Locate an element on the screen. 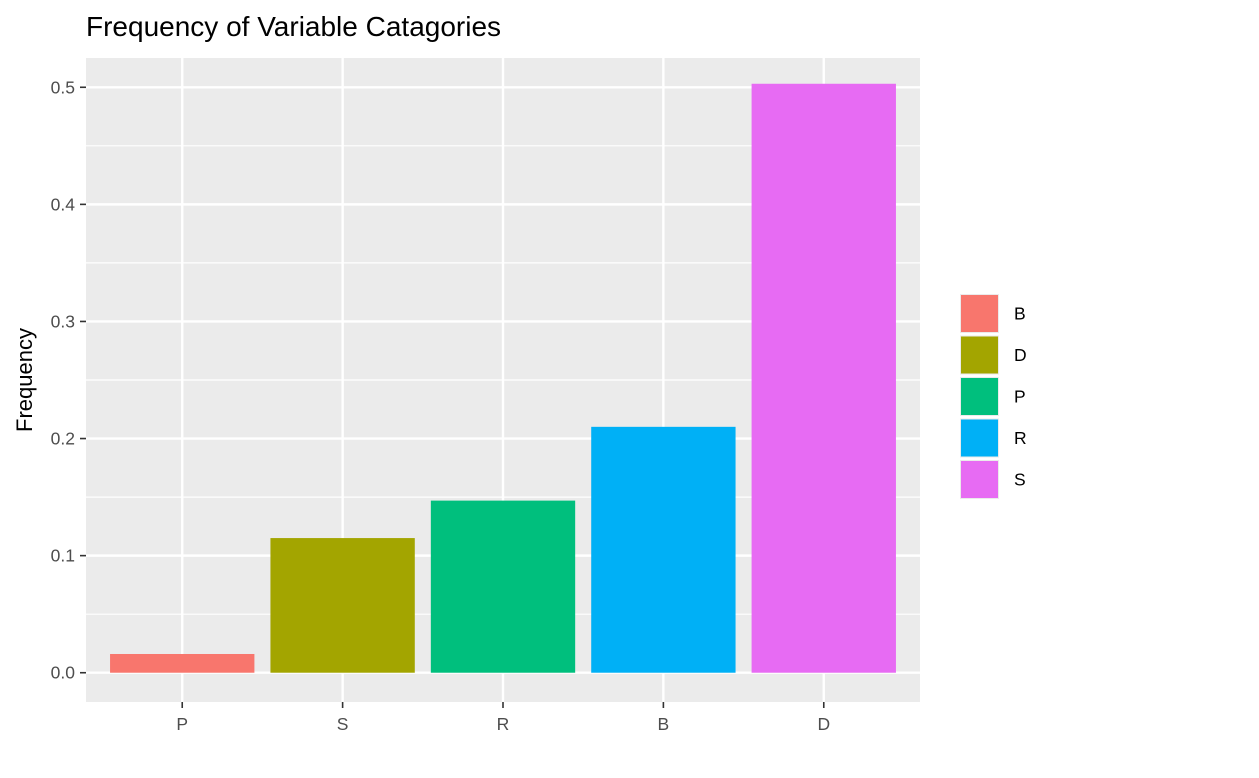 The image size is (1259, 778). bar-b is located at coordinates (663, 549).